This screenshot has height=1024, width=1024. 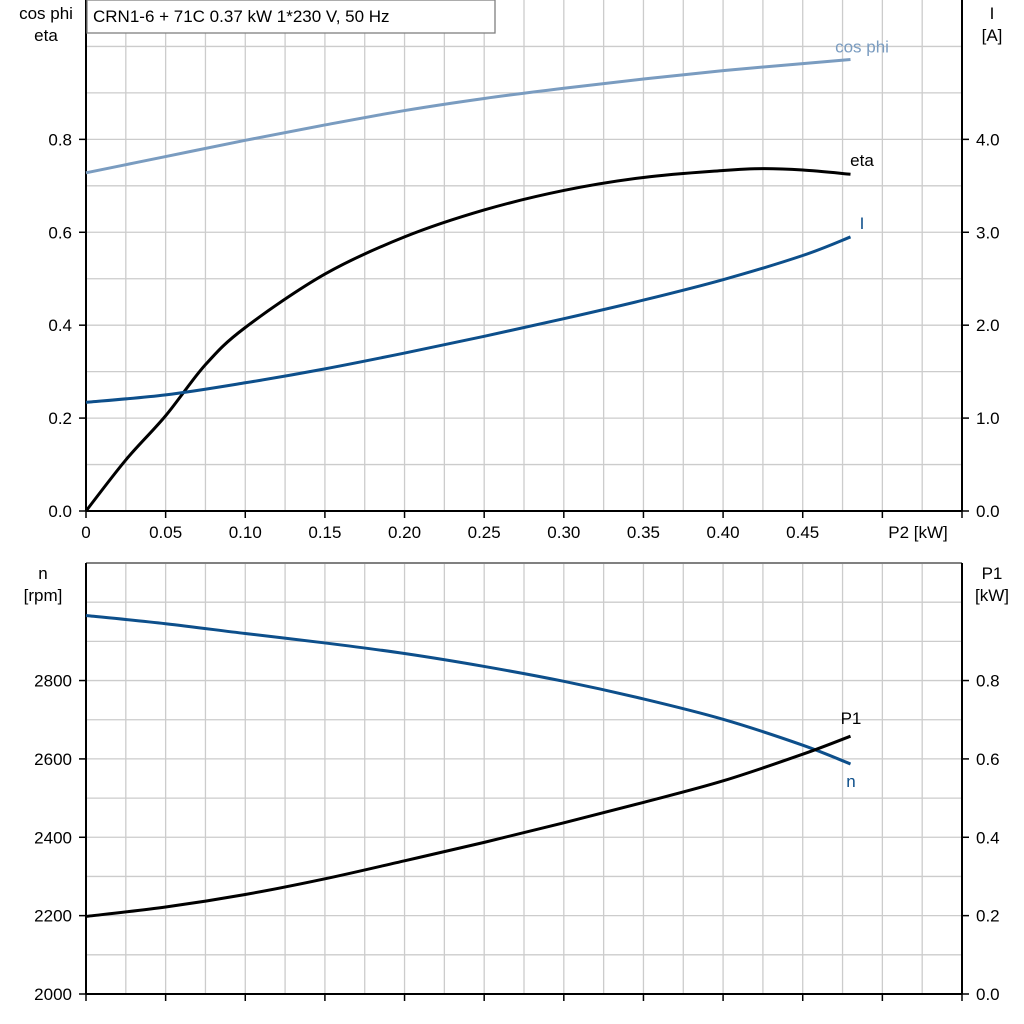 I want to click on series-label-i: I, so click(x=862, y=223).